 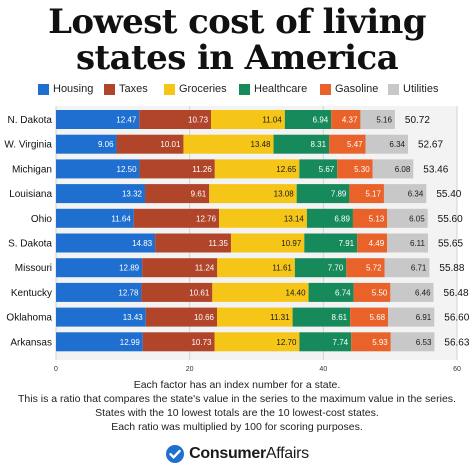 I want to click on bar-segment-arkansas-taxes, so click(x=178, y=342).